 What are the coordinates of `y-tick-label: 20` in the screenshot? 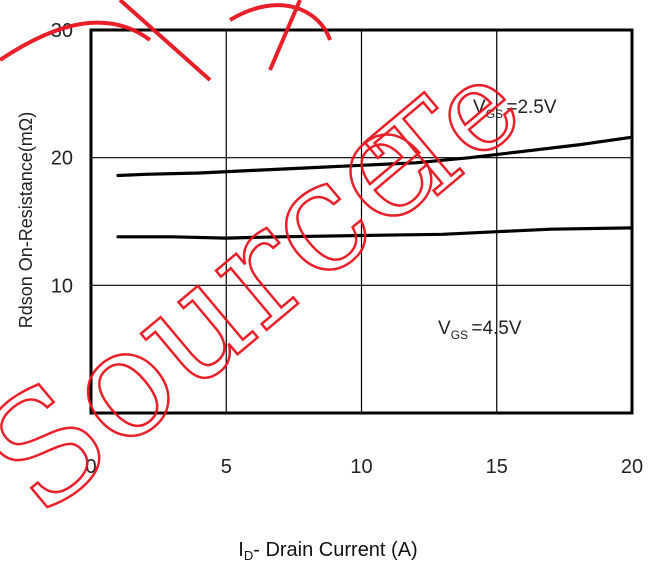 It's located at (62, 159).